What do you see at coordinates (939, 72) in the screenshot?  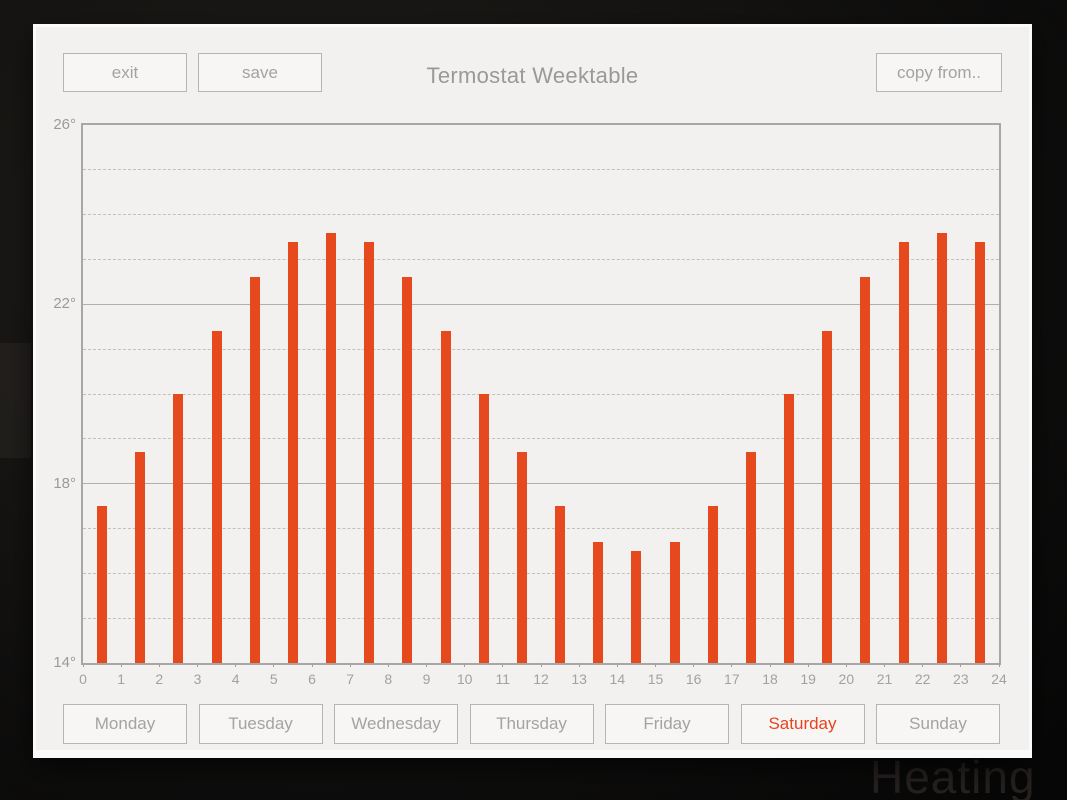 I see `copy-from-button: copy from..` at bounding box center [939, 72].